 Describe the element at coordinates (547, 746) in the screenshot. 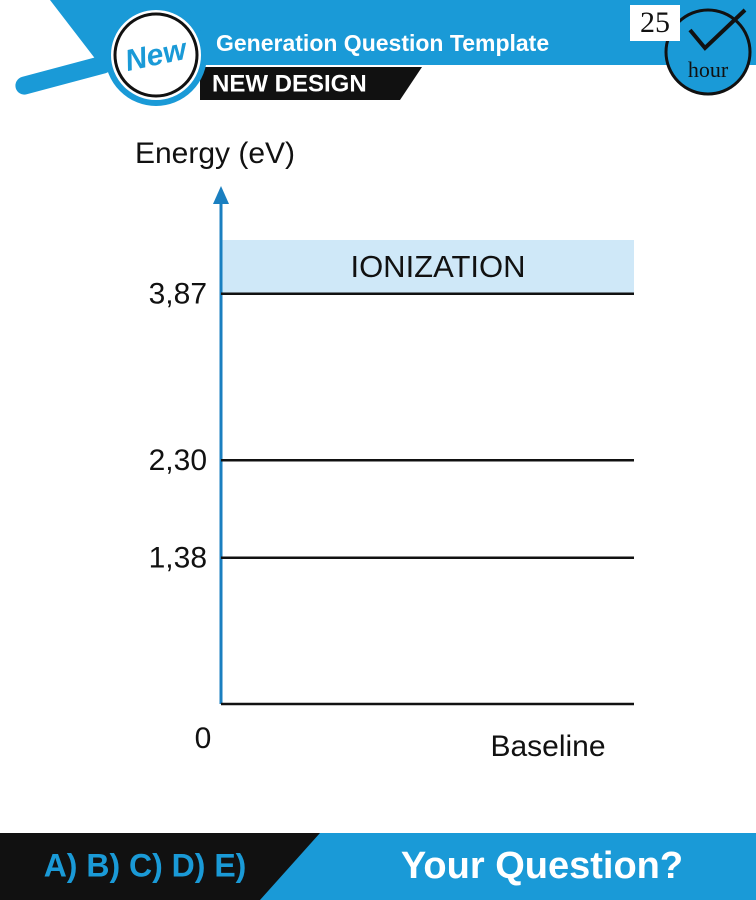

I see `x-axis-label: Baseline` at that location.